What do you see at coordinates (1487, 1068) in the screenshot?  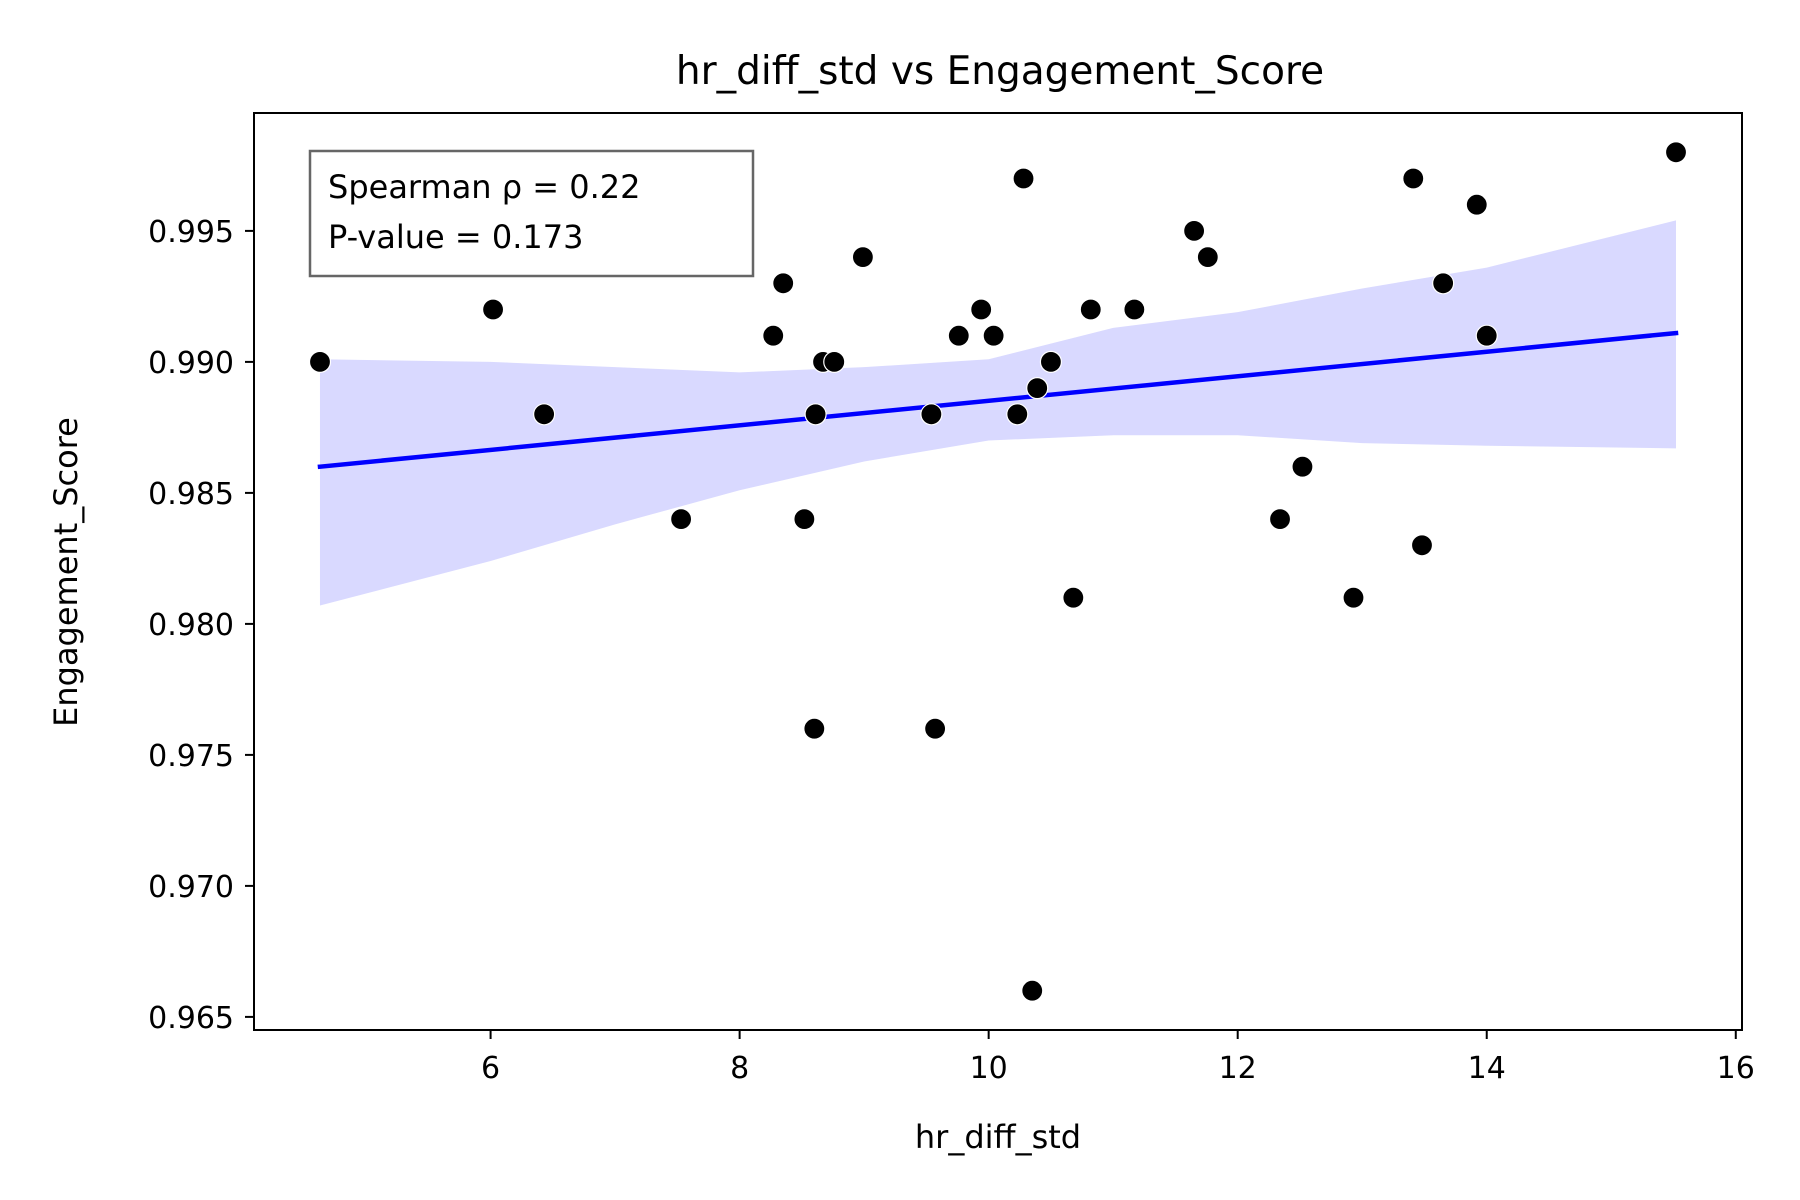 I see `x-tick-label: 14` at bounding box center [1487, 1068].